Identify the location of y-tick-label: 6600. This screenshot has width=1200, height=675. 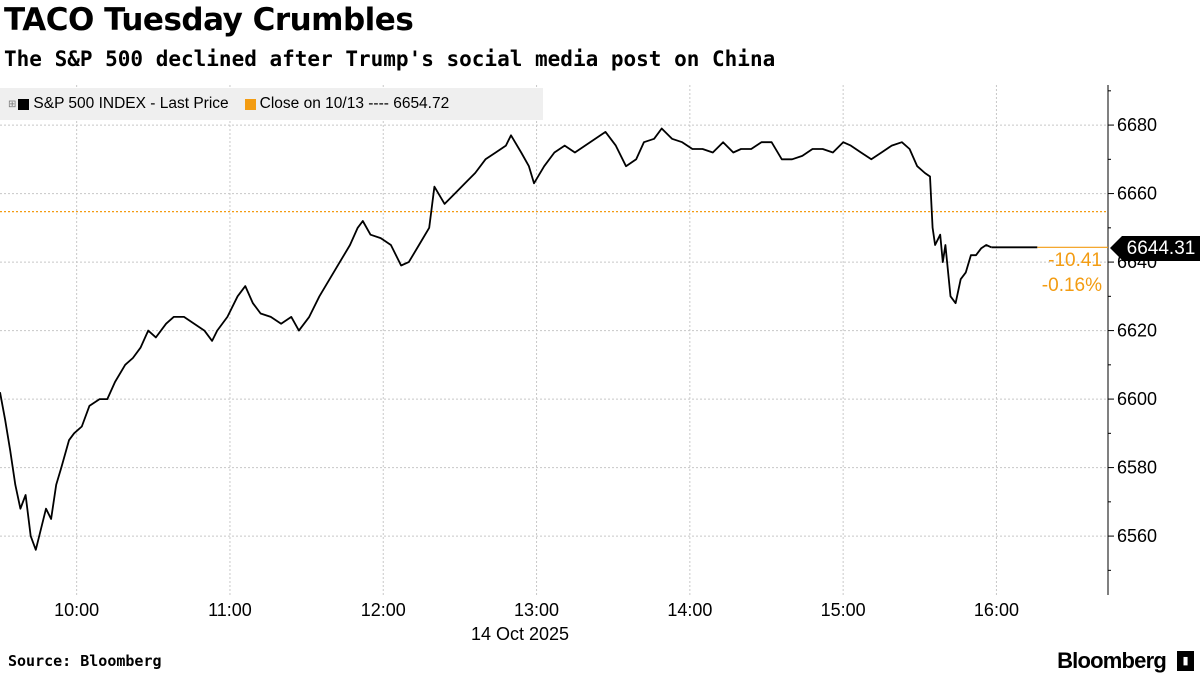
(1137, 399).